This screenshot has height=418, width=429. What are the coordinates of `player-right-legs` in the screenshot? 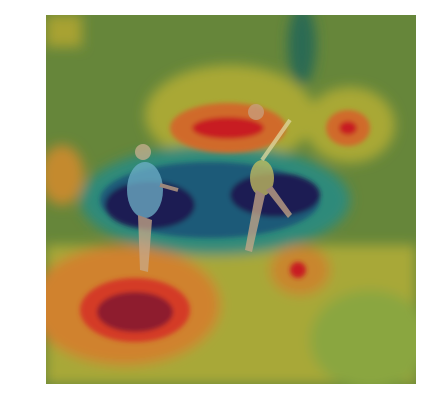 It's located at (268, 219).